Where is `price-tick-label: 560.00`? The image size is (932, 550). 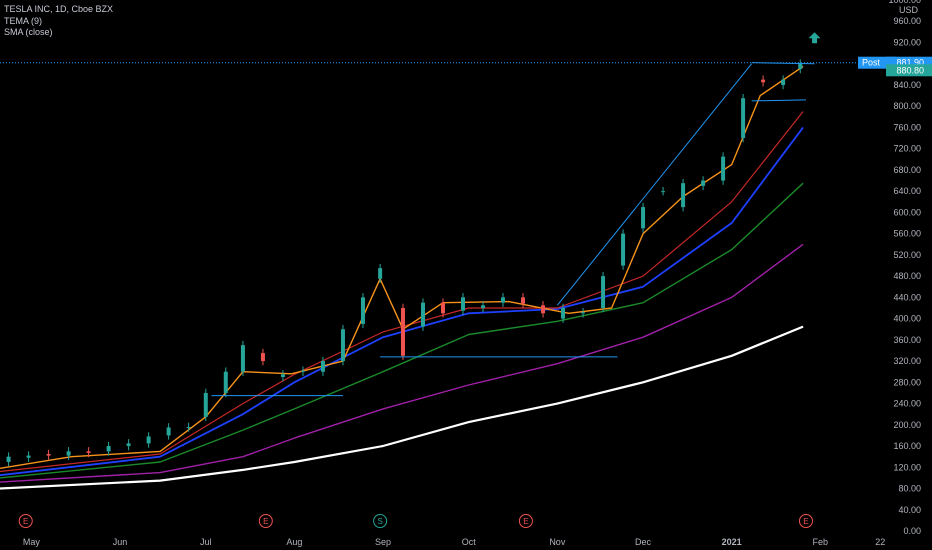 price-tick-label: 560.00 is located at coordinates (907, 234).